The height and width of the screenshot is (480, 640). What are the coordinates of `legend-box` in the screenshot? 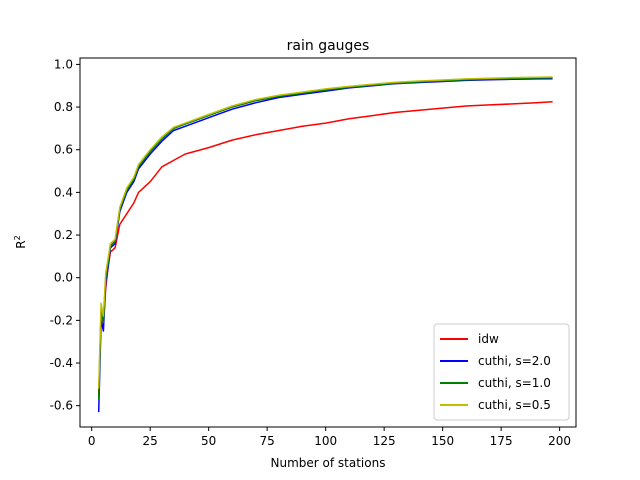 It's located at (501, 372).